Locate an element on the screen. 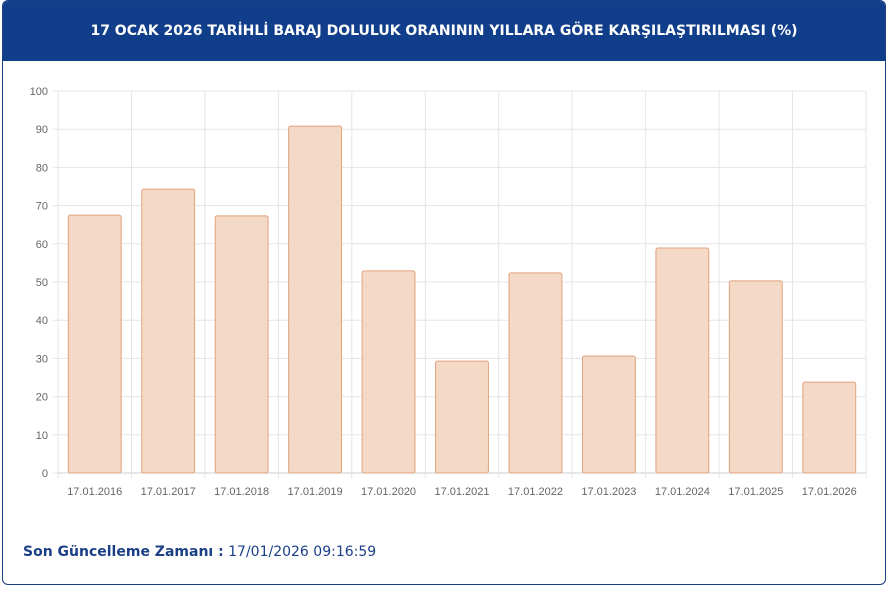  y-tick-label: 10 is located at coordinates (42, 436).